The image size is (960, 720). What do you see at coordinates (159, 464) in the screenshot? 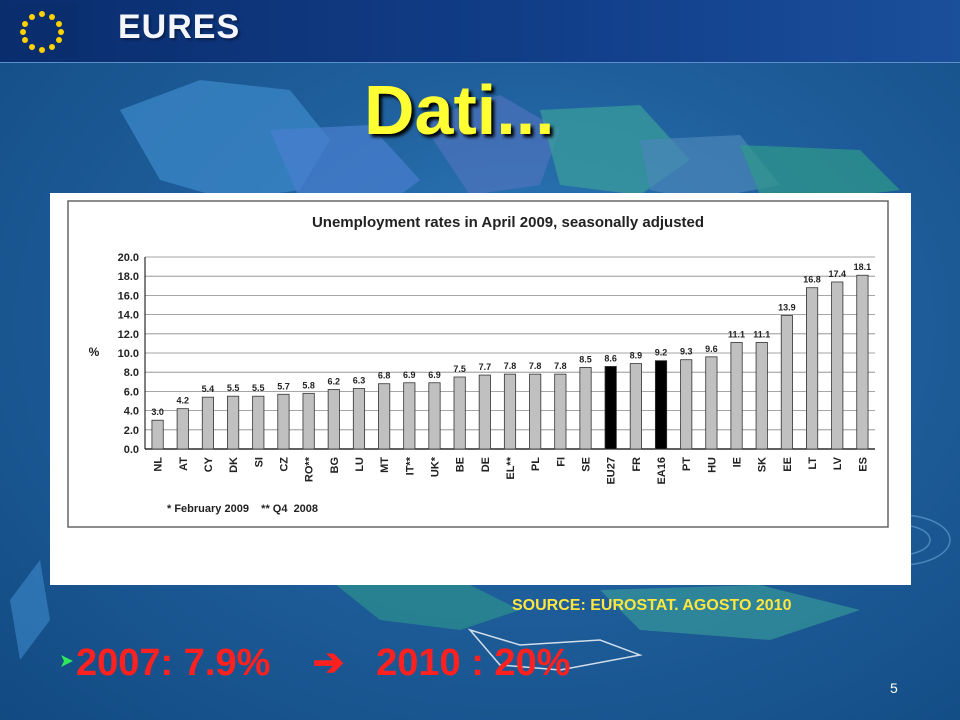
I see `x-tick-label: NL` at bounding box center [159, 464].